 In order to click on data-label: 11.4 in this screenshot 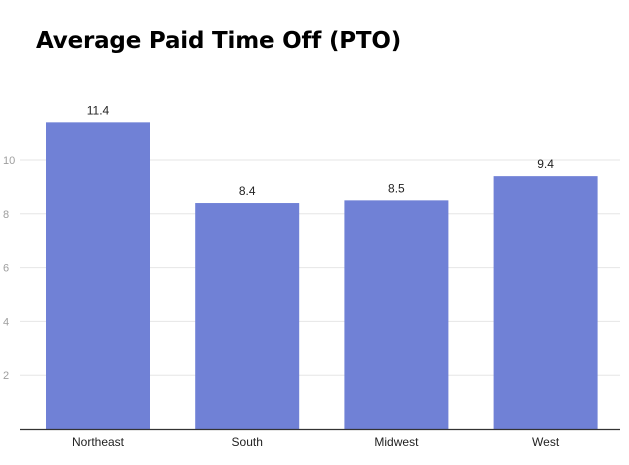, I will do `click(98, 110)`.